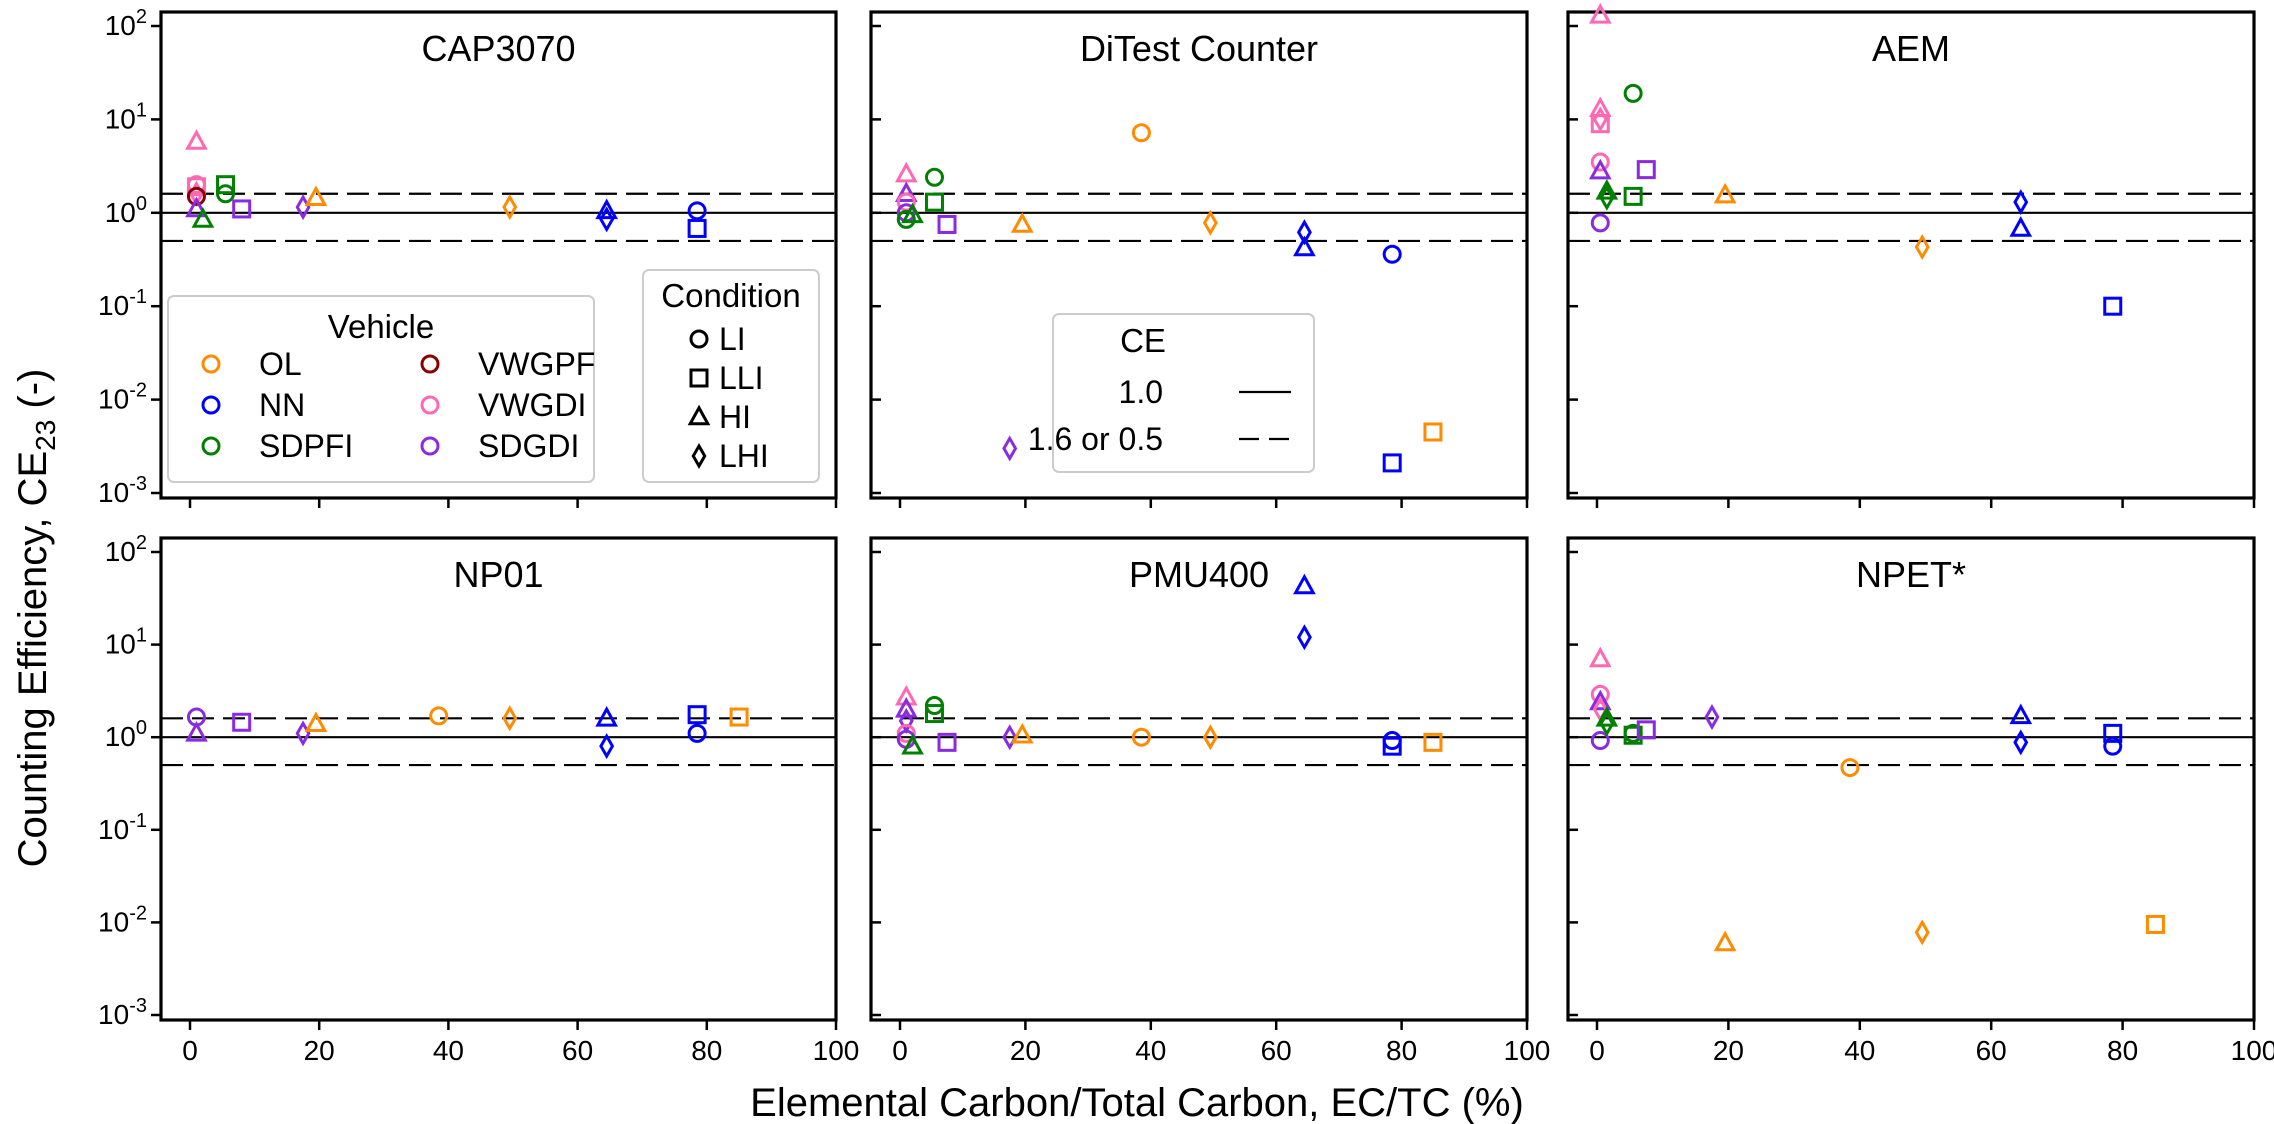 This screenshot has width=2274, height=1124. What do you see at coordinates (282, 405) in the screenshot?
I see `legend-vehicle-label: NN` at bounding box center [282, 405].